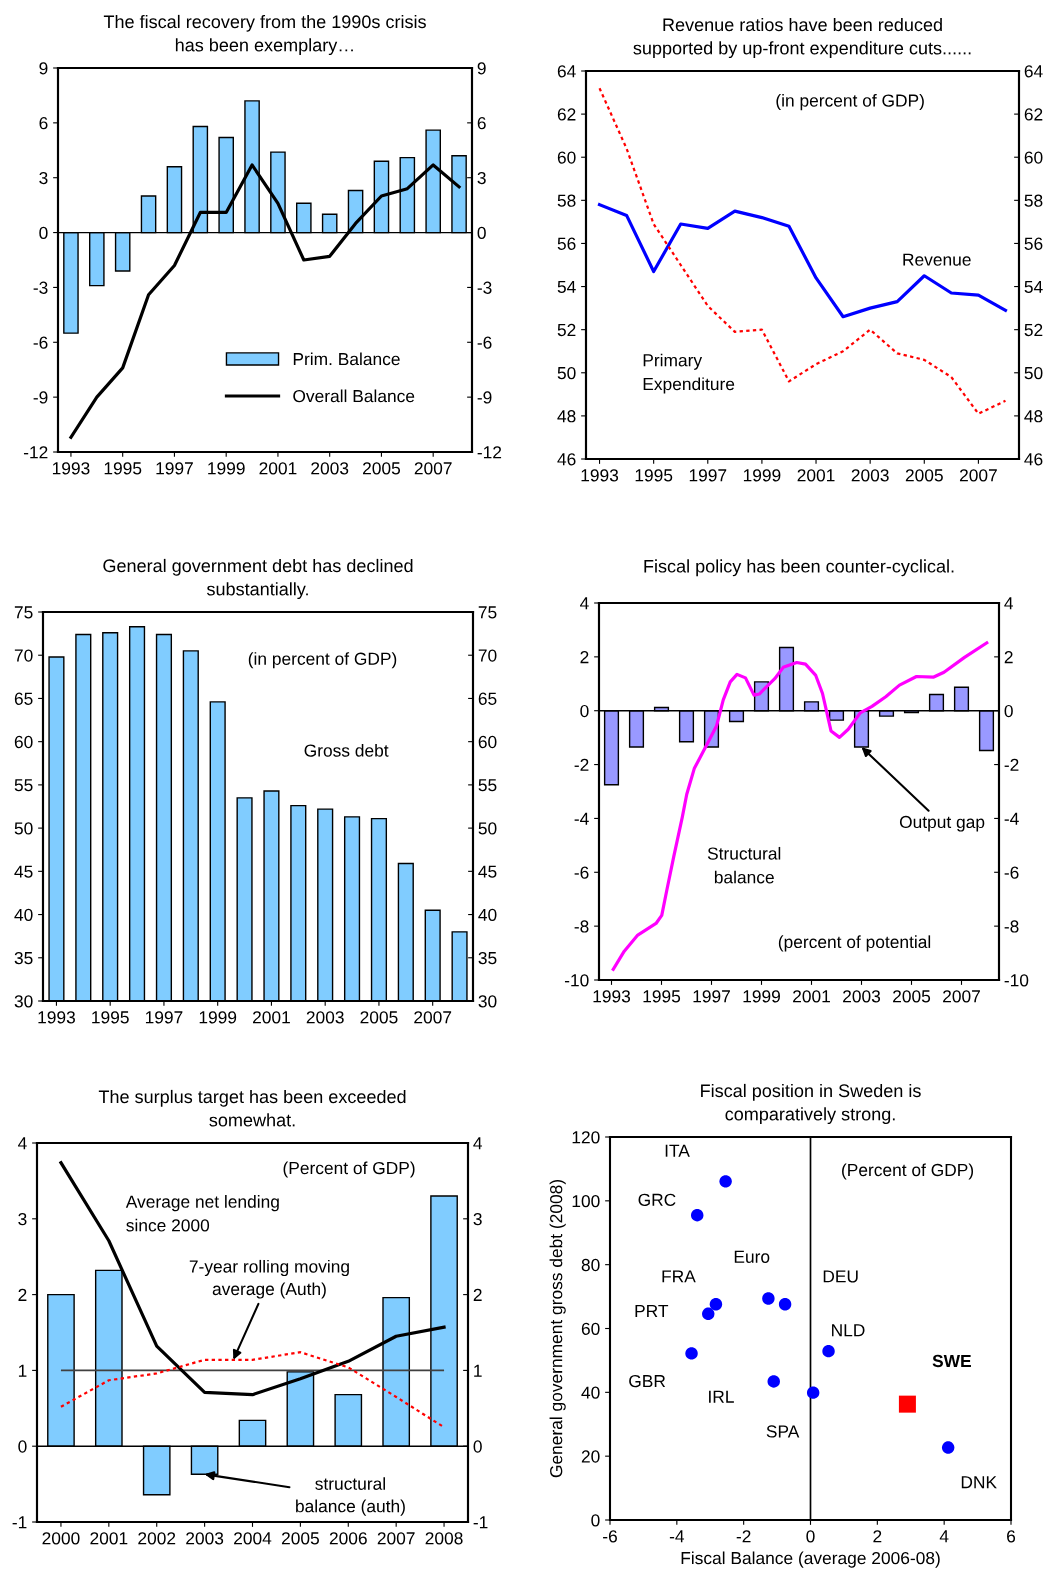 The height and width of the screenshot is (1589, 1055). I want to click on y2-tick-label: 55, so click(487, 785).